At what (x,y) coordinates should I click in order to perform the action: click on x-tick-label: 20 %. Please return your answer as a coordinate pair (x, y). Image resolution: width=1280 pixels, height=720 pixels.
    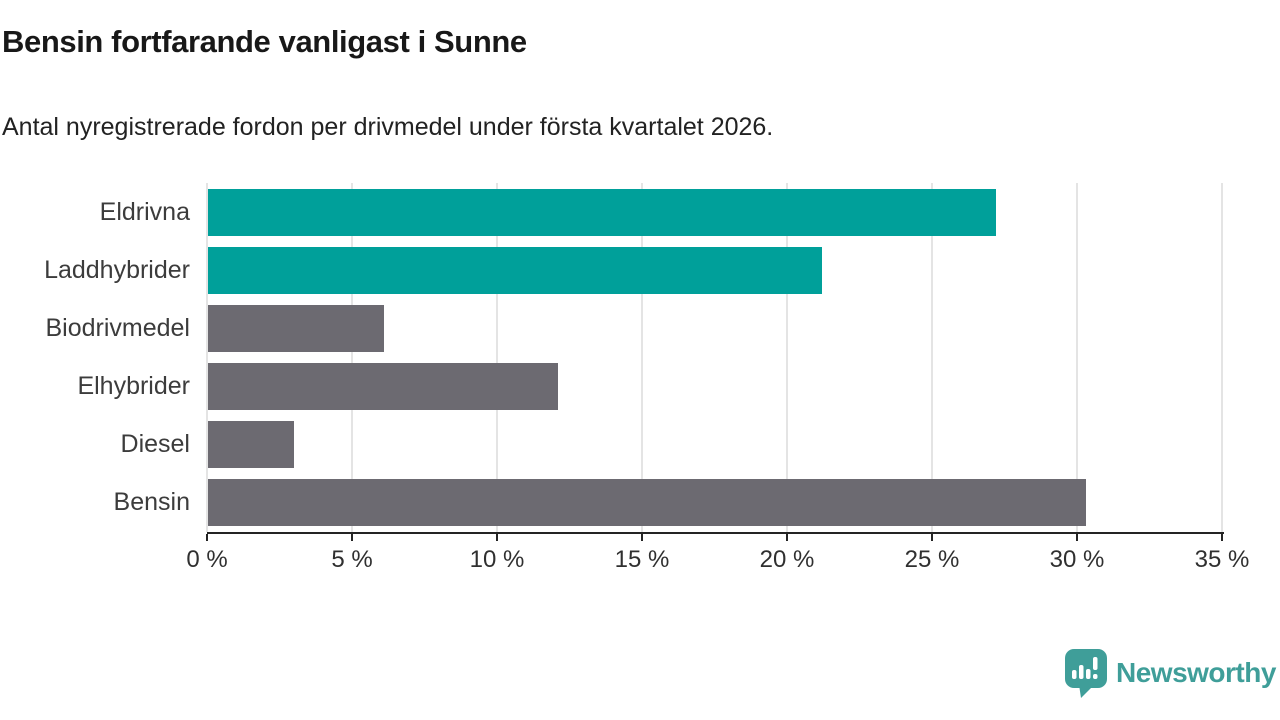
    Looking at the image, I should click on (787, 559).